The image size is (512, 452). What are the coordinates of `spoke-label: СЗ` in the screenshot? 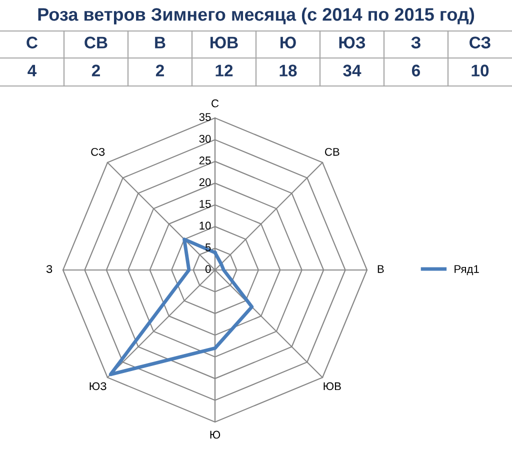 It's located at (98, 152).